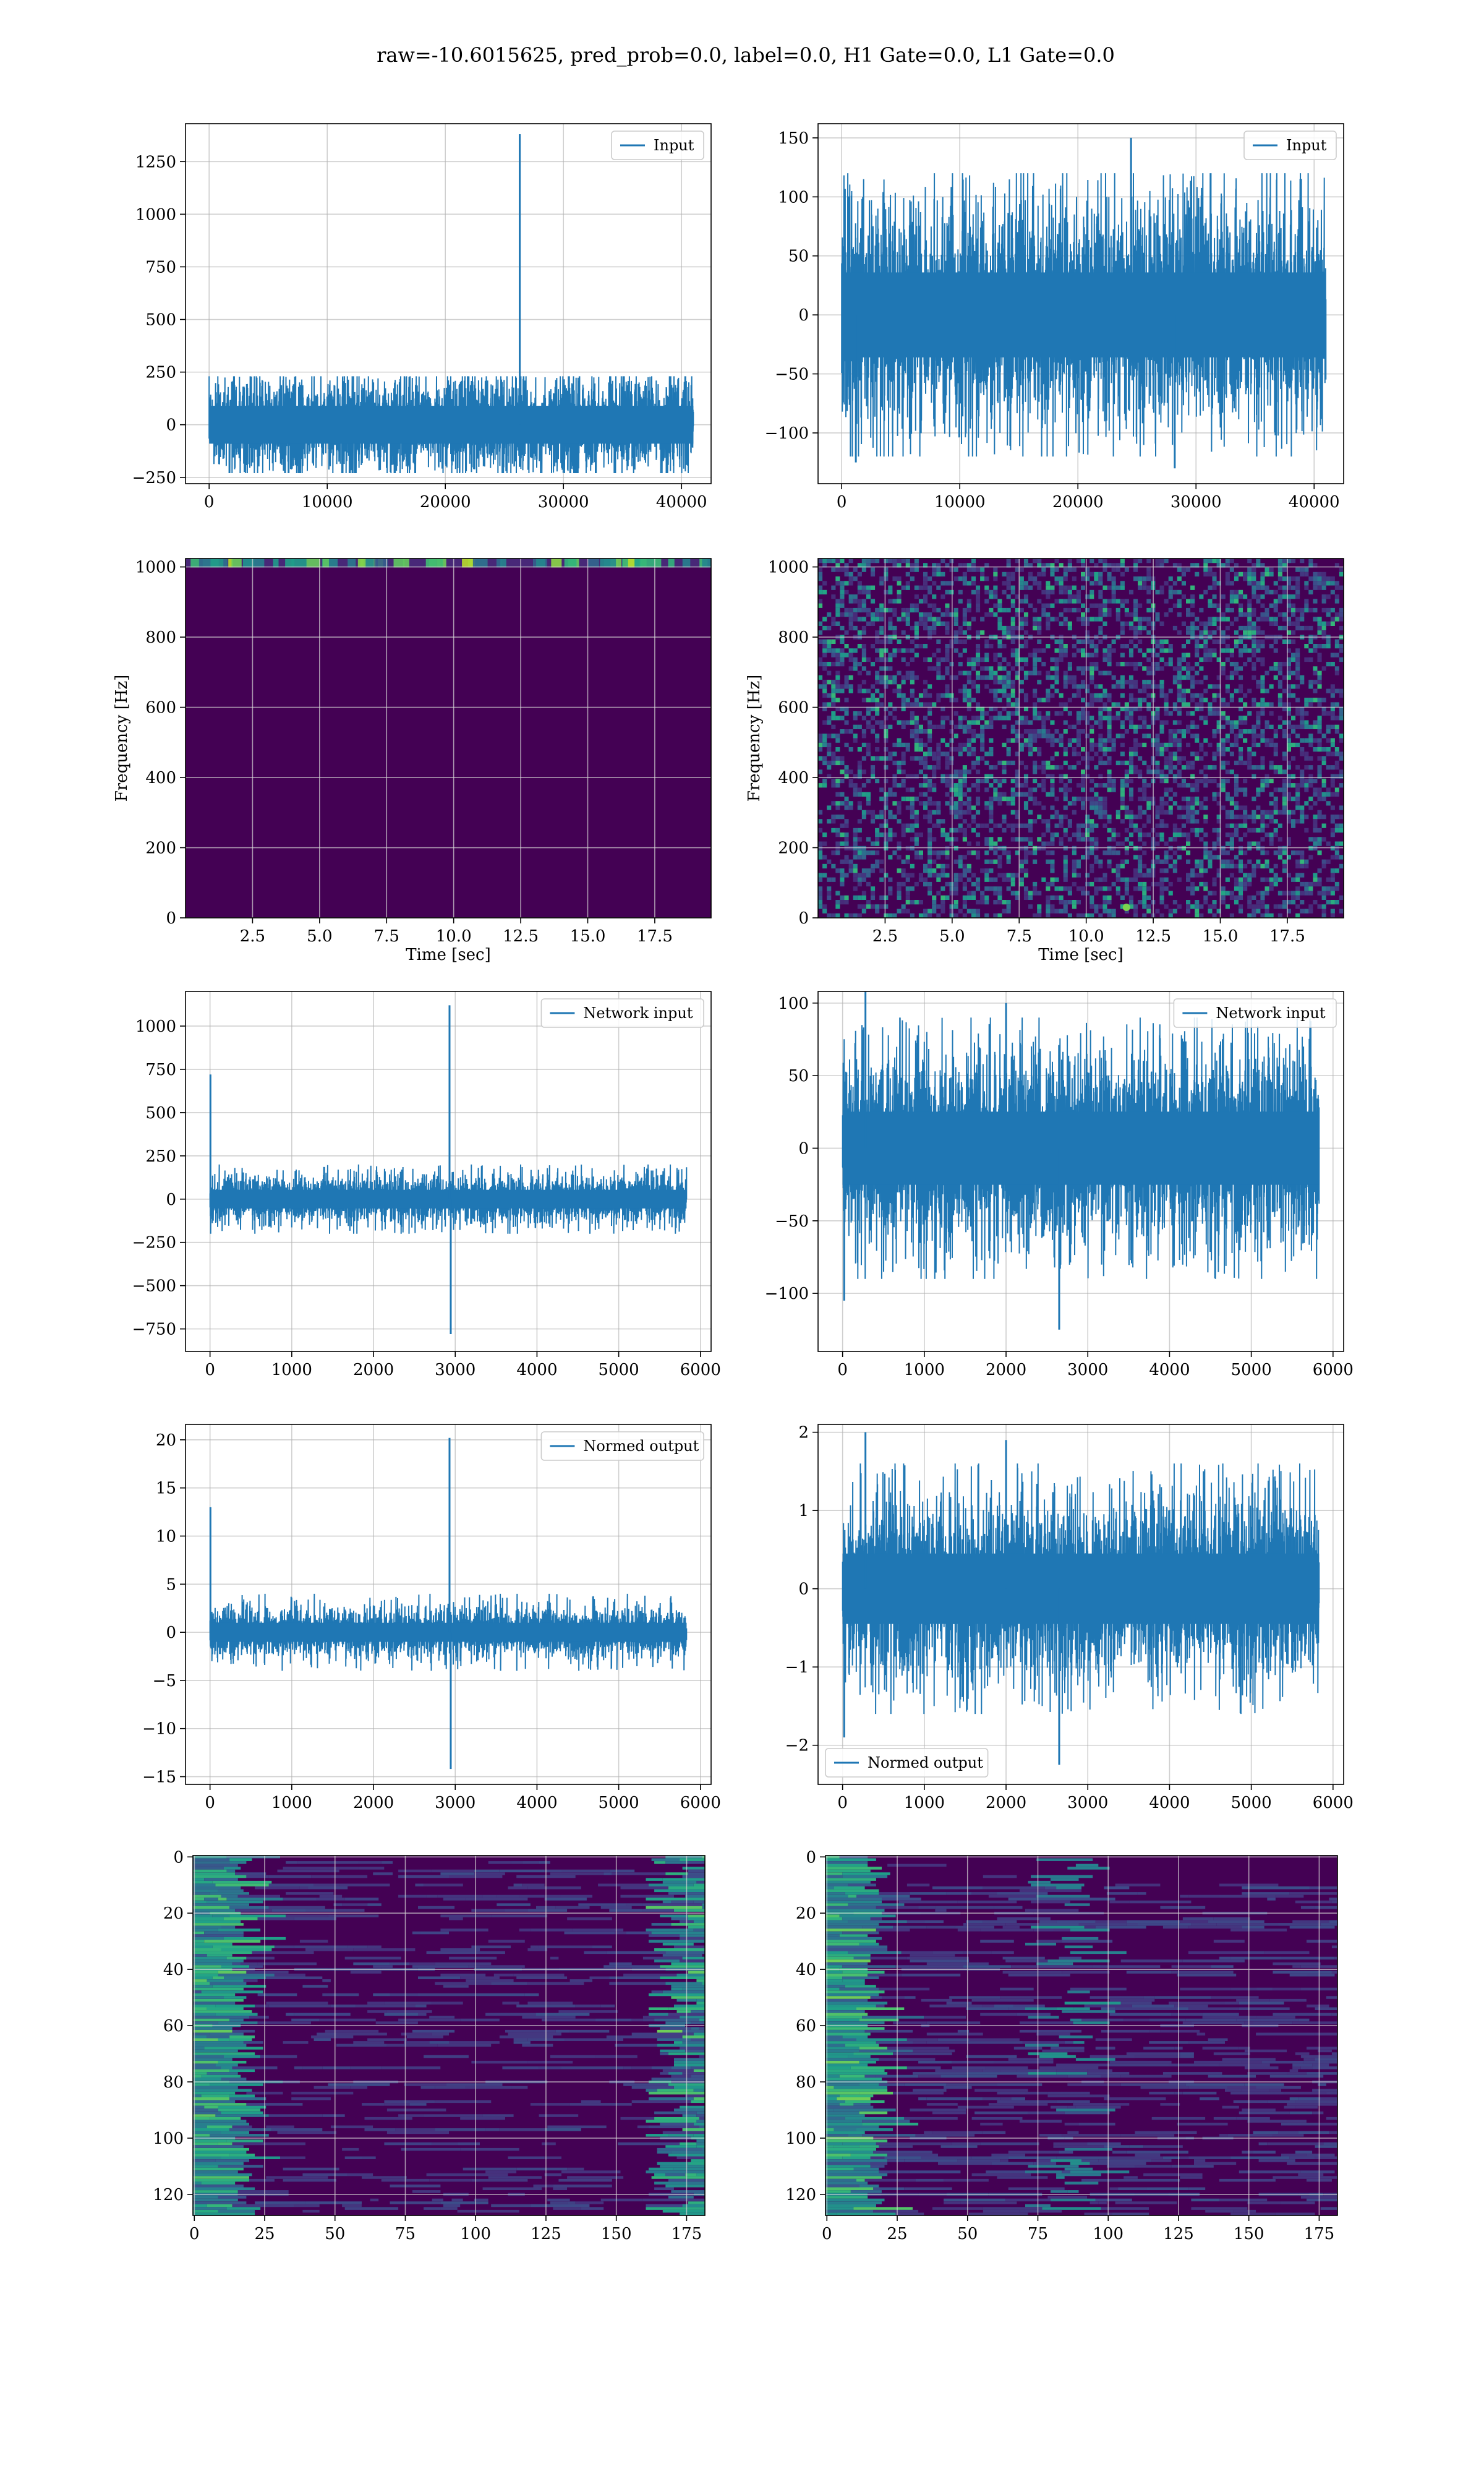  I want to click on legend: Network input, so click(1255, 1013).